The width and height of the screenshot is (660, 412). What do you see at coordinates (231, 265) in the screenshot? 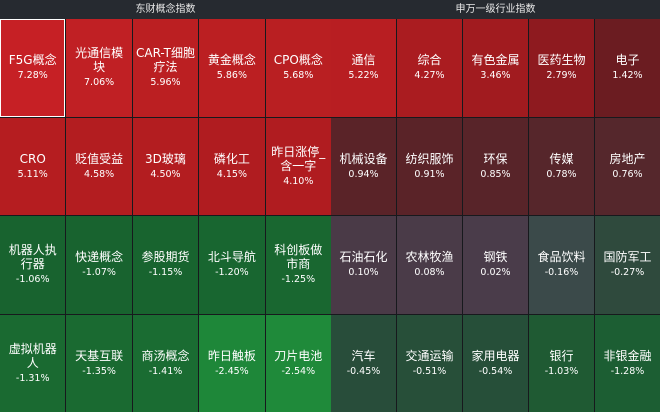
I see `heatmap-tile: 北斗导航 -1.20%` at bounding box center [231, 265].